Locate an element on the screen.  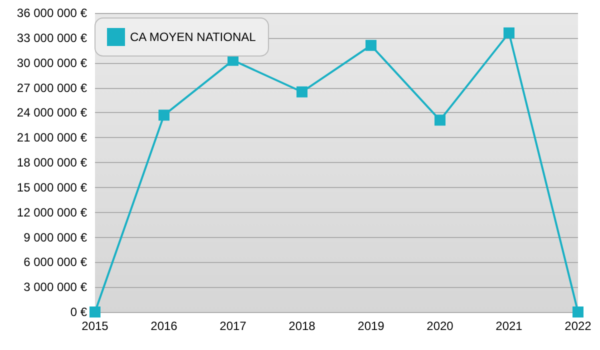
y-tick-label: 27 000 000 € is located at coordinates (52, 87).